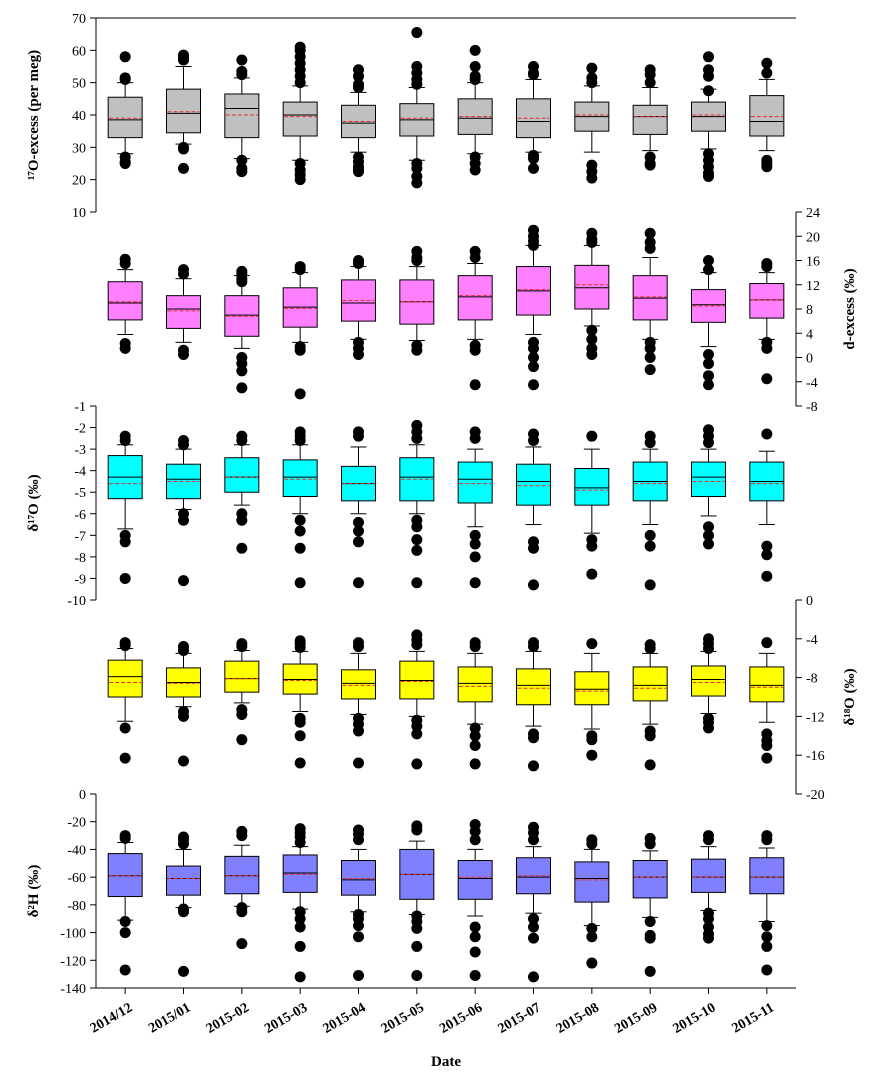  I want to click on y-tick-label-d18o: -12, so click(815, 717).